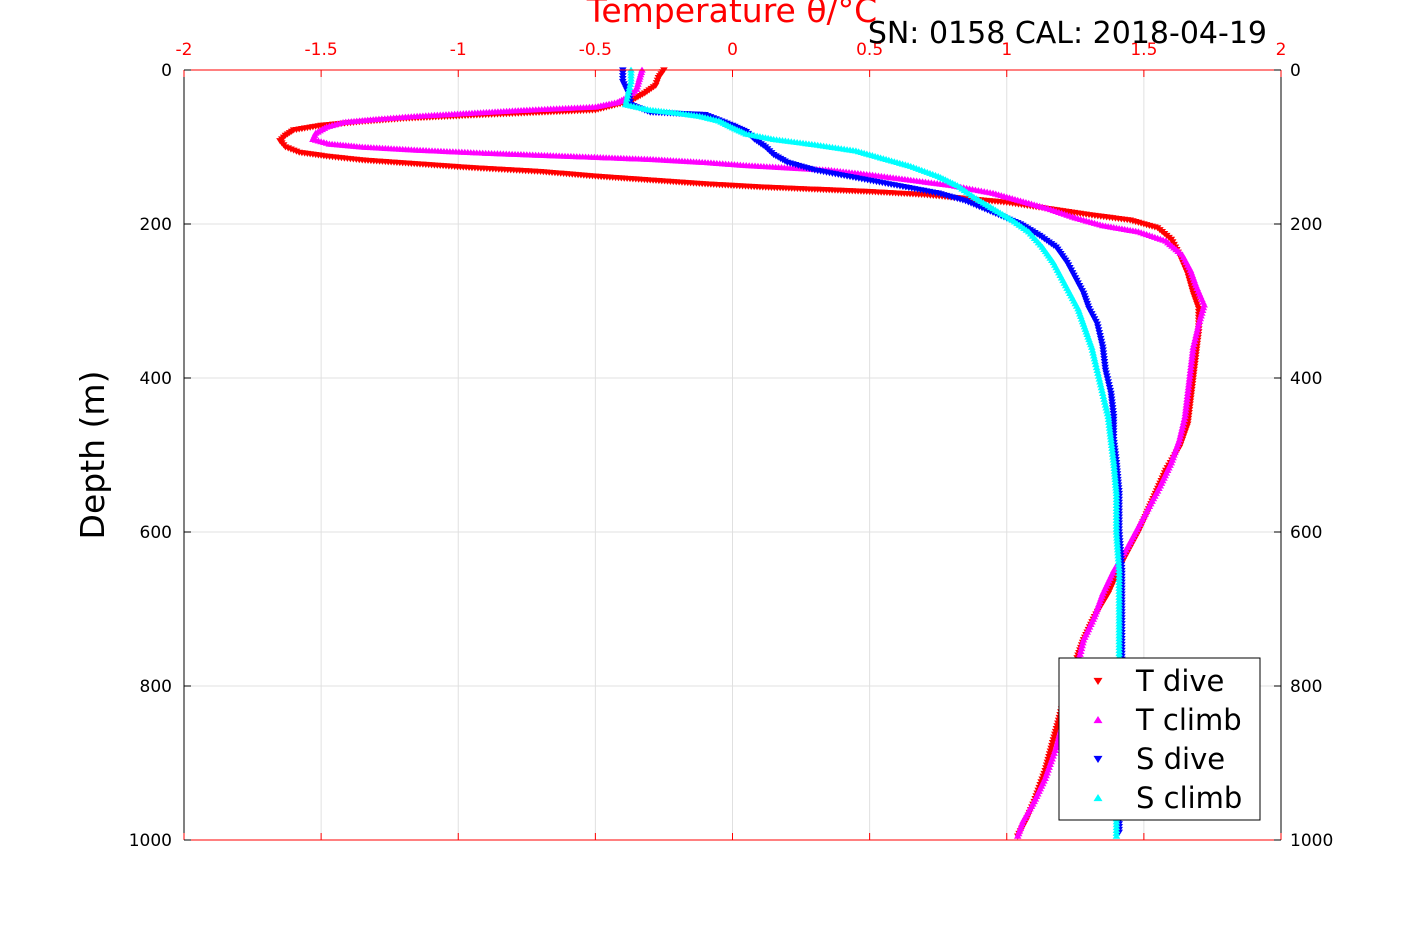  Describe the element at coordinates (92, 455) in the screenshot. I see `y-axis-title: Depth (m)` at that location.